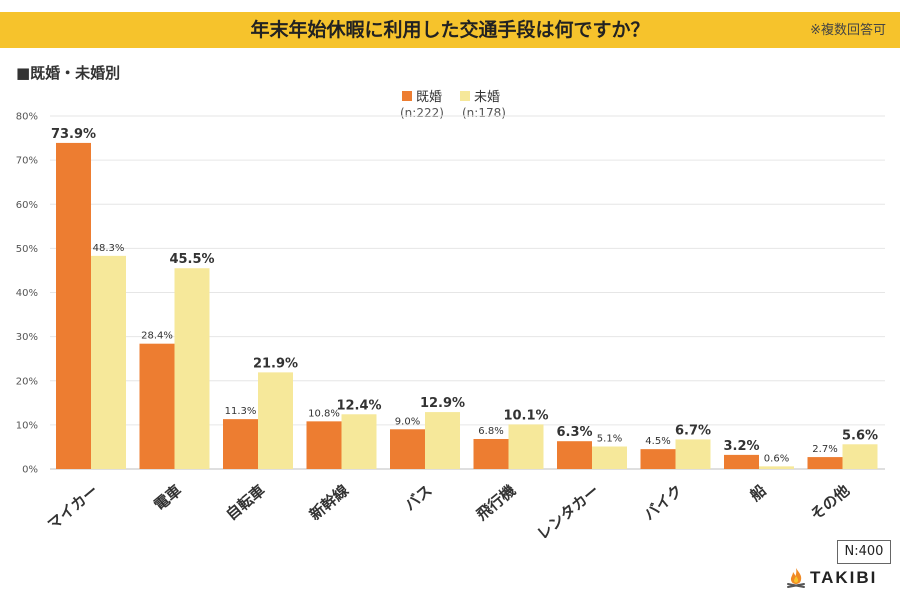  Describe the element at coordinates (525, 415) in the screenshot. I see `data-label: 10.1%` at that location.